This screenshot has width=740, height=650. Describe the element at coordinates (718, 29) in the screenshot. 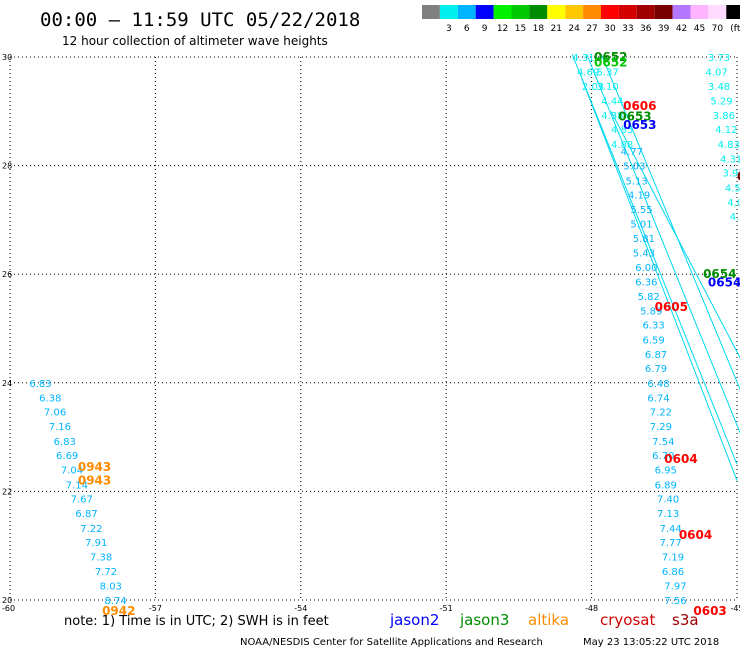

I see `colorbar-tick-label: 70` at that location.